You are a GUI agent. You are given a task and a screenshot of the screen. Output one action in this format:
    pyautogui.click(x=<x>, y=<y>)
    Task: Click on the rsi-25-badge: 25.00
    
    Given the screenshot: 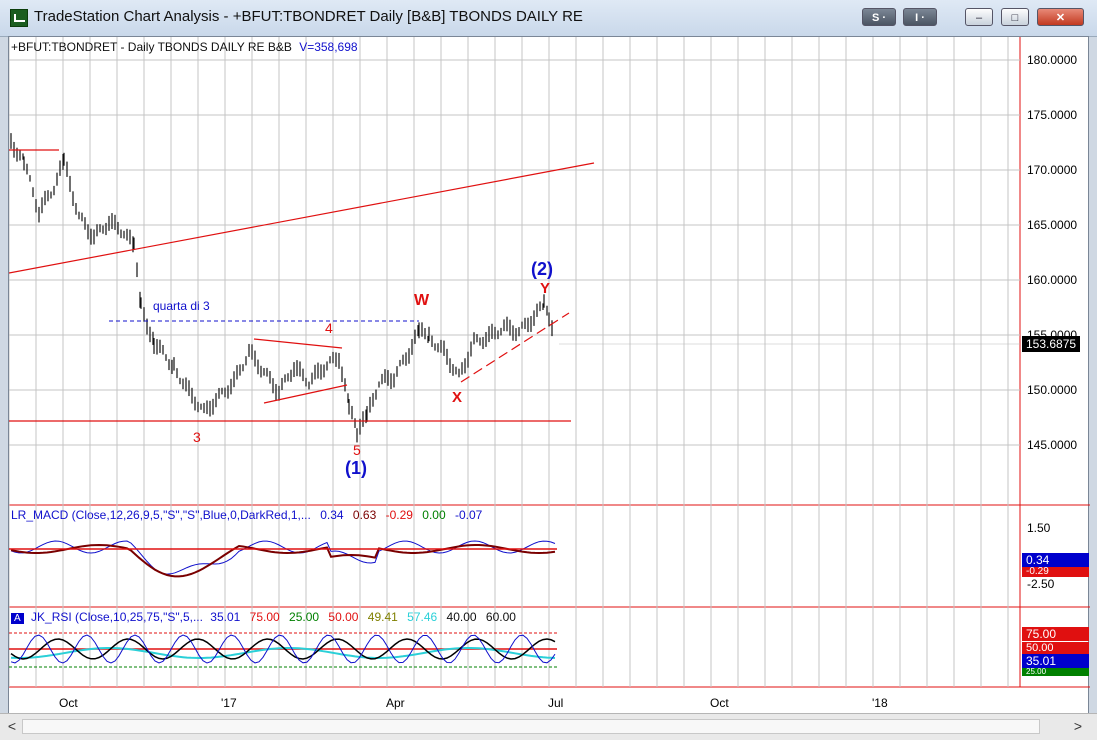 What is the action you would take?
    pyautogui.click(x=1055, y=672)
    